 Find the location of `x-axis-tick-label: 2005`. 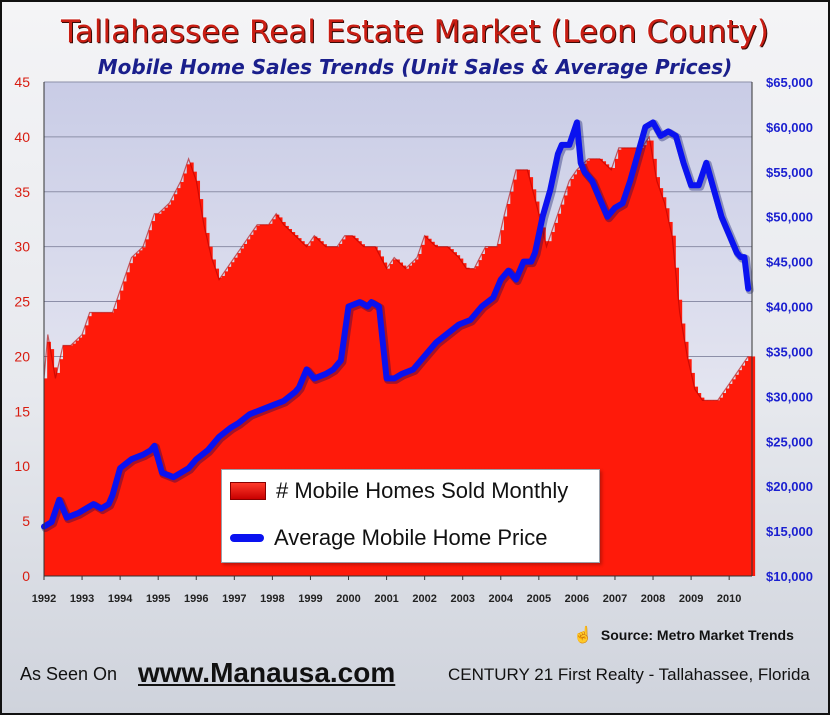

x-axis-tick-label: 2005 is located at coordinates (539, 599).